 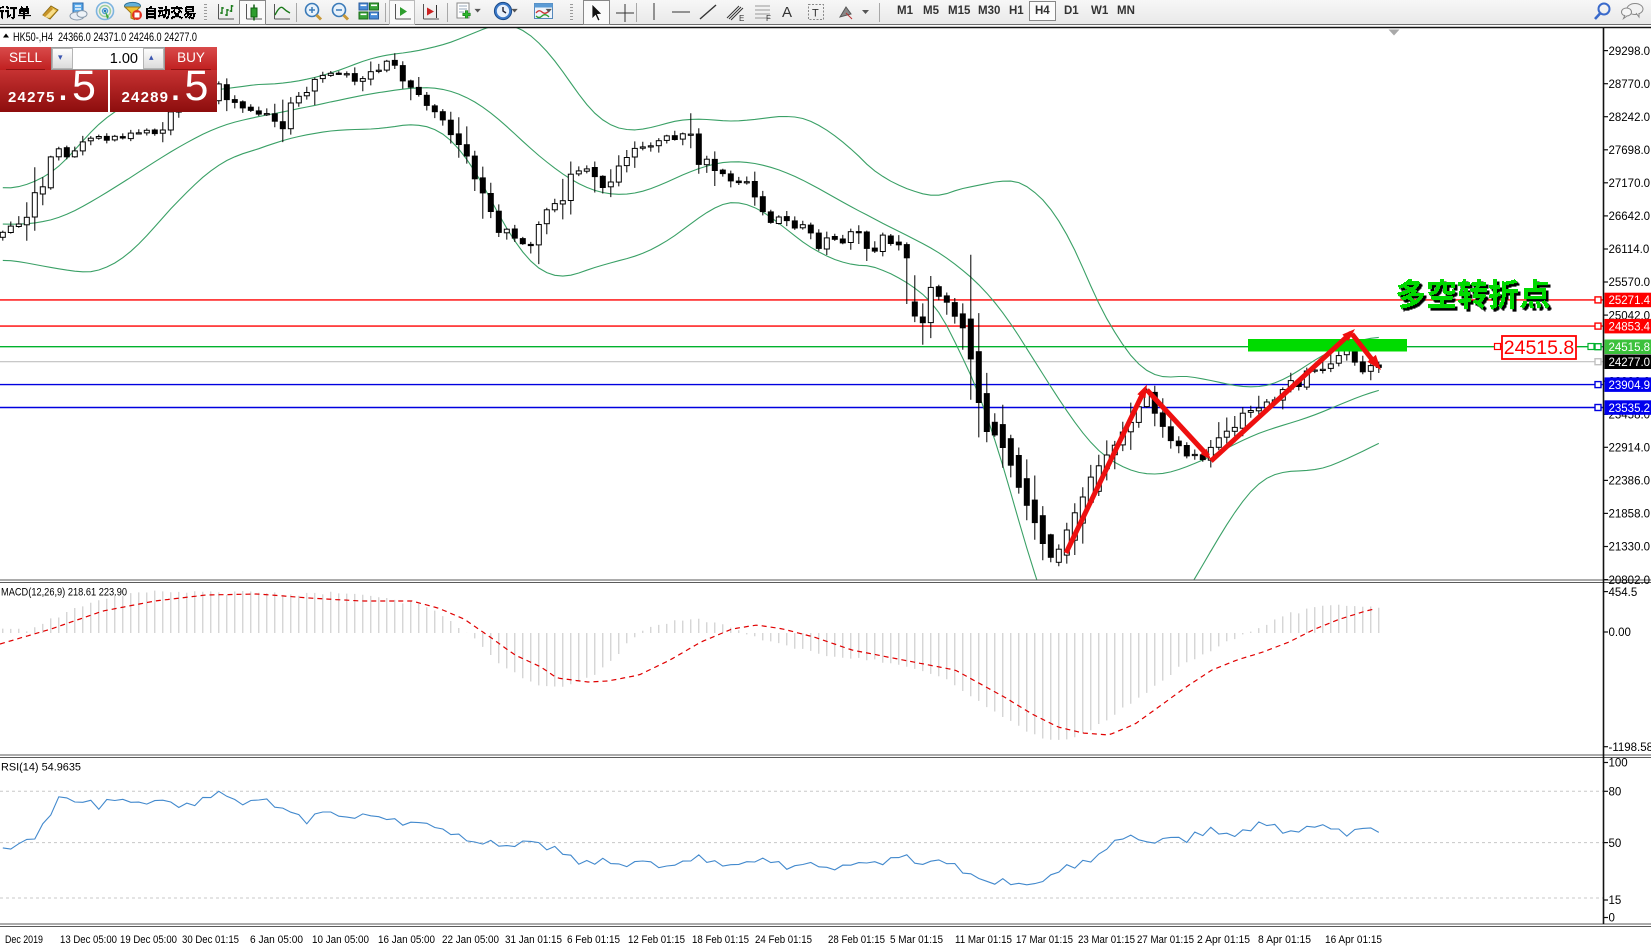 What do you see at coordinates (1630, 151) in the screenshot?
I see `svg-text: 27698.0` at bounding box center [1630, 151].